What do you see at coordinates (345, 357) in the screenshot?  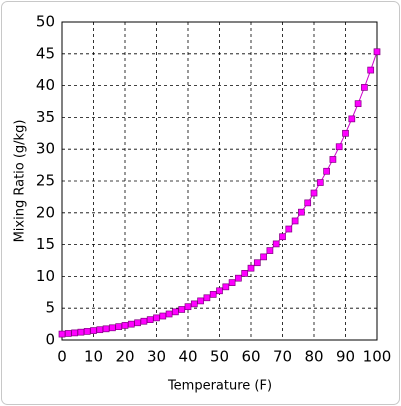 I see `x-tick-label: 90` at bounding box center [345, 357].